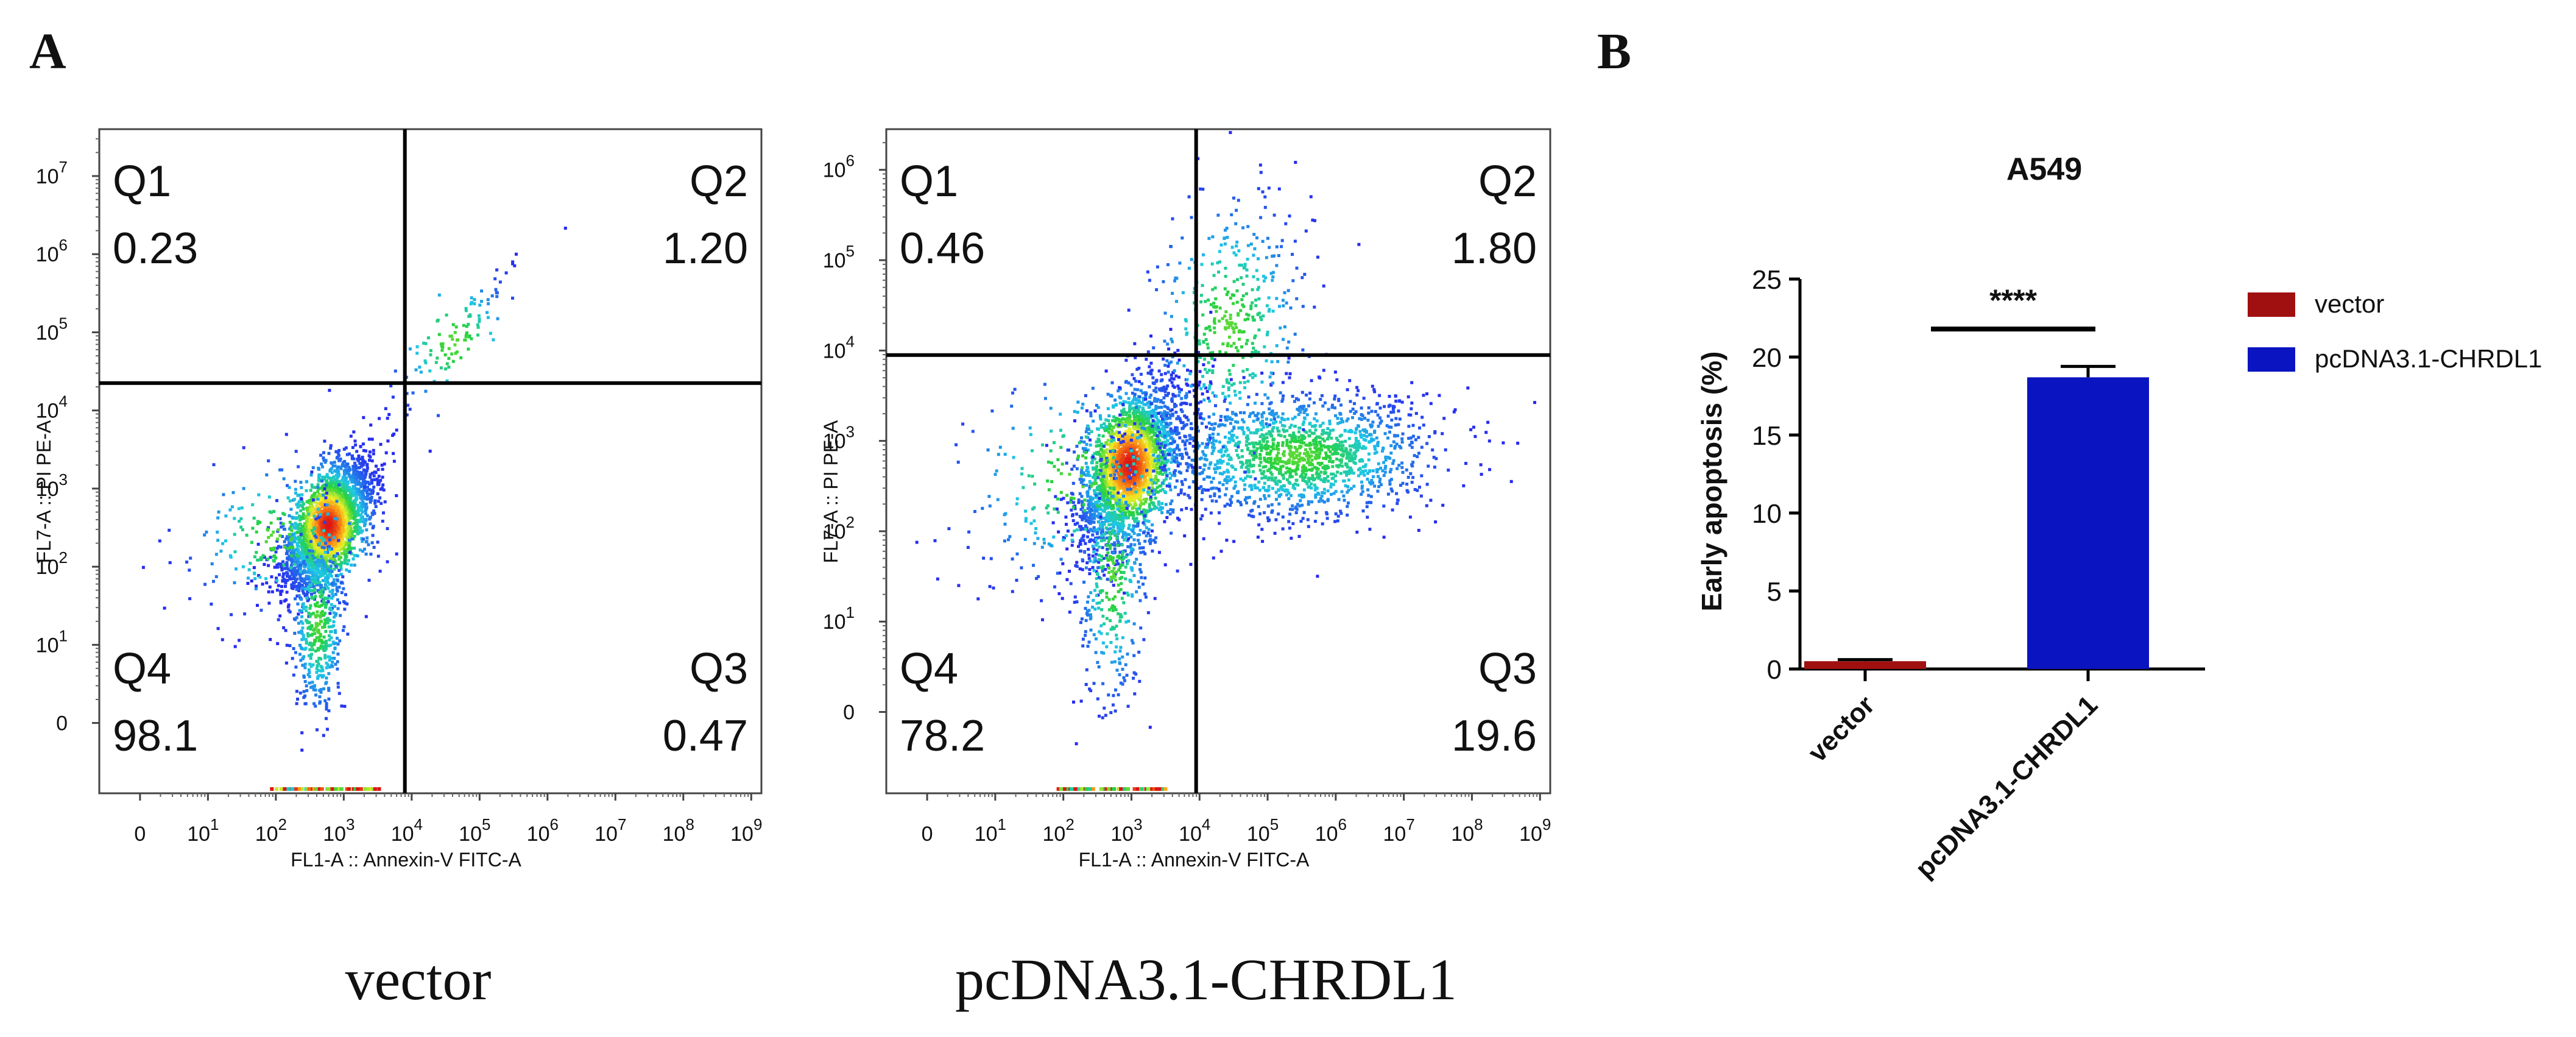 The image size is (2576, 1037). I want to click on significance-annotation: ****, so click(2013, 307).